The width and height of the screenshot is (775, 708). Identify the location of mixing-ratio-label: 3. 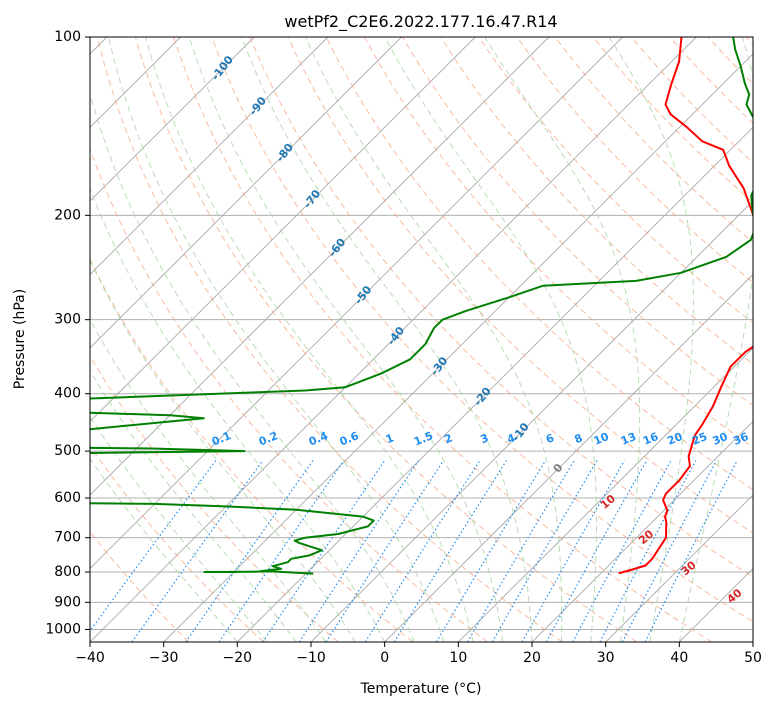
(485, 438).